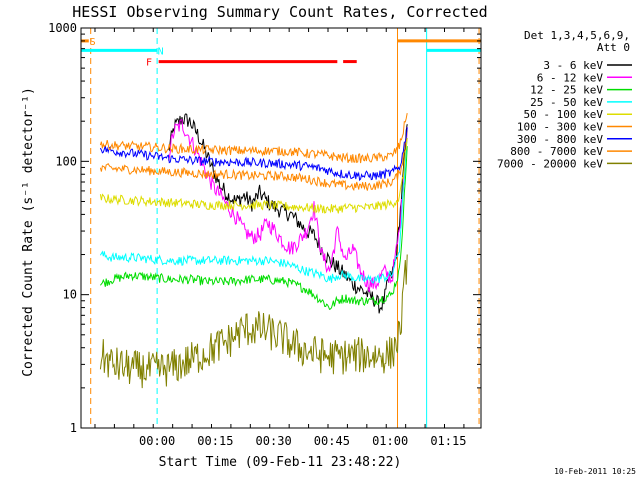 Image resolution: width=640 pixels, height=480 pixels. Describe the element at coordinates (157, 441) in the screenshot. I see `x-tick-label-0: 00:00` at that location.